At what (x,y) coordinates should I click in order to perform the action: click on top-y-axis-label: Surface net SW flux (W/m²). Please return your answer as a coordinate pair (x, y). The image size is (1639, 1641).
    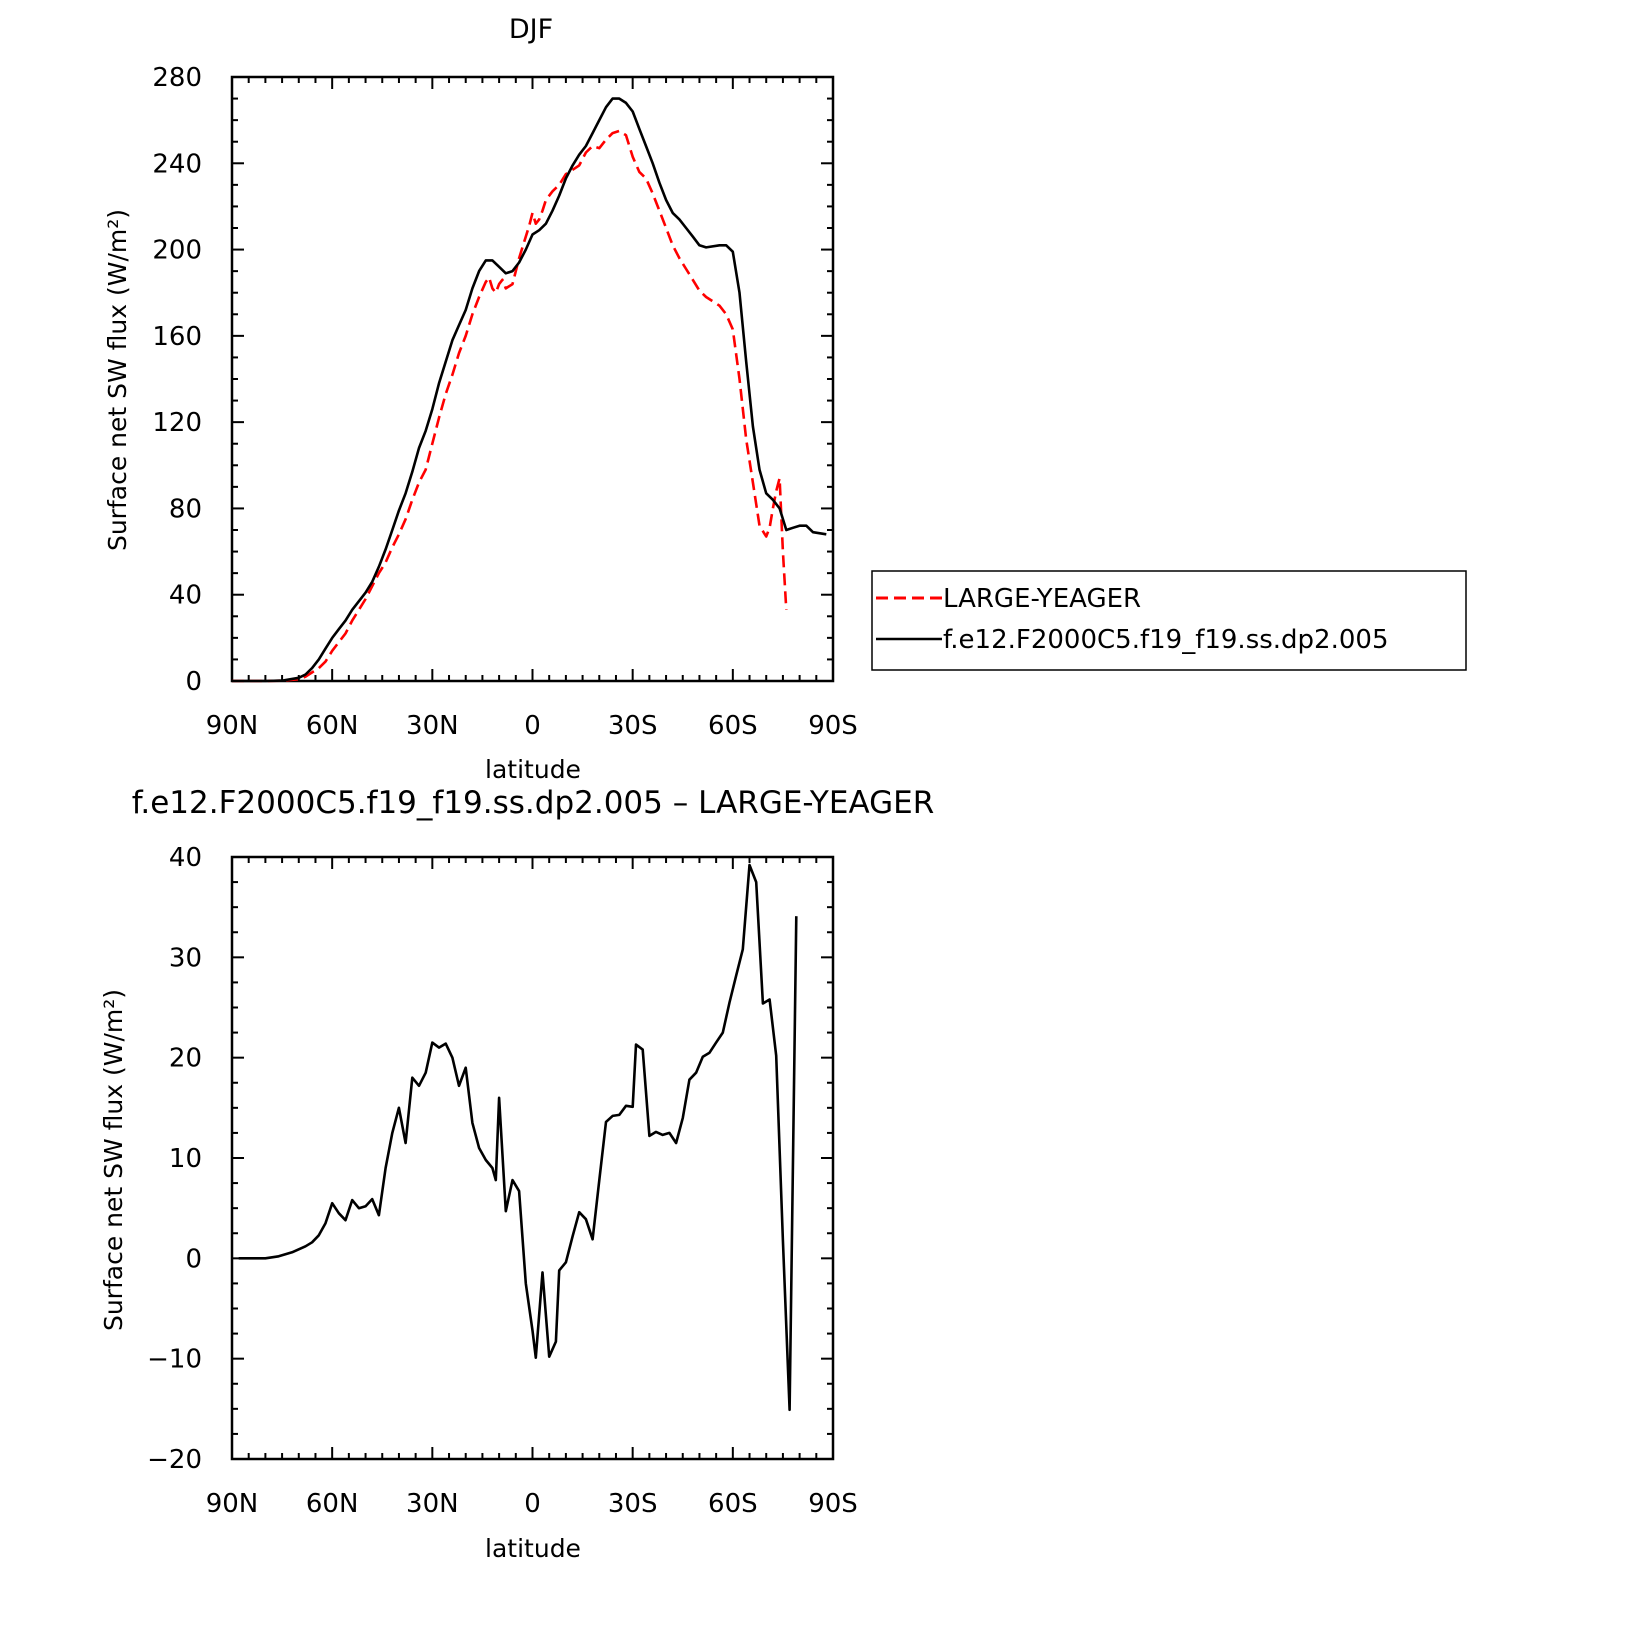
    Looking at the image, I should click on (117, 380).